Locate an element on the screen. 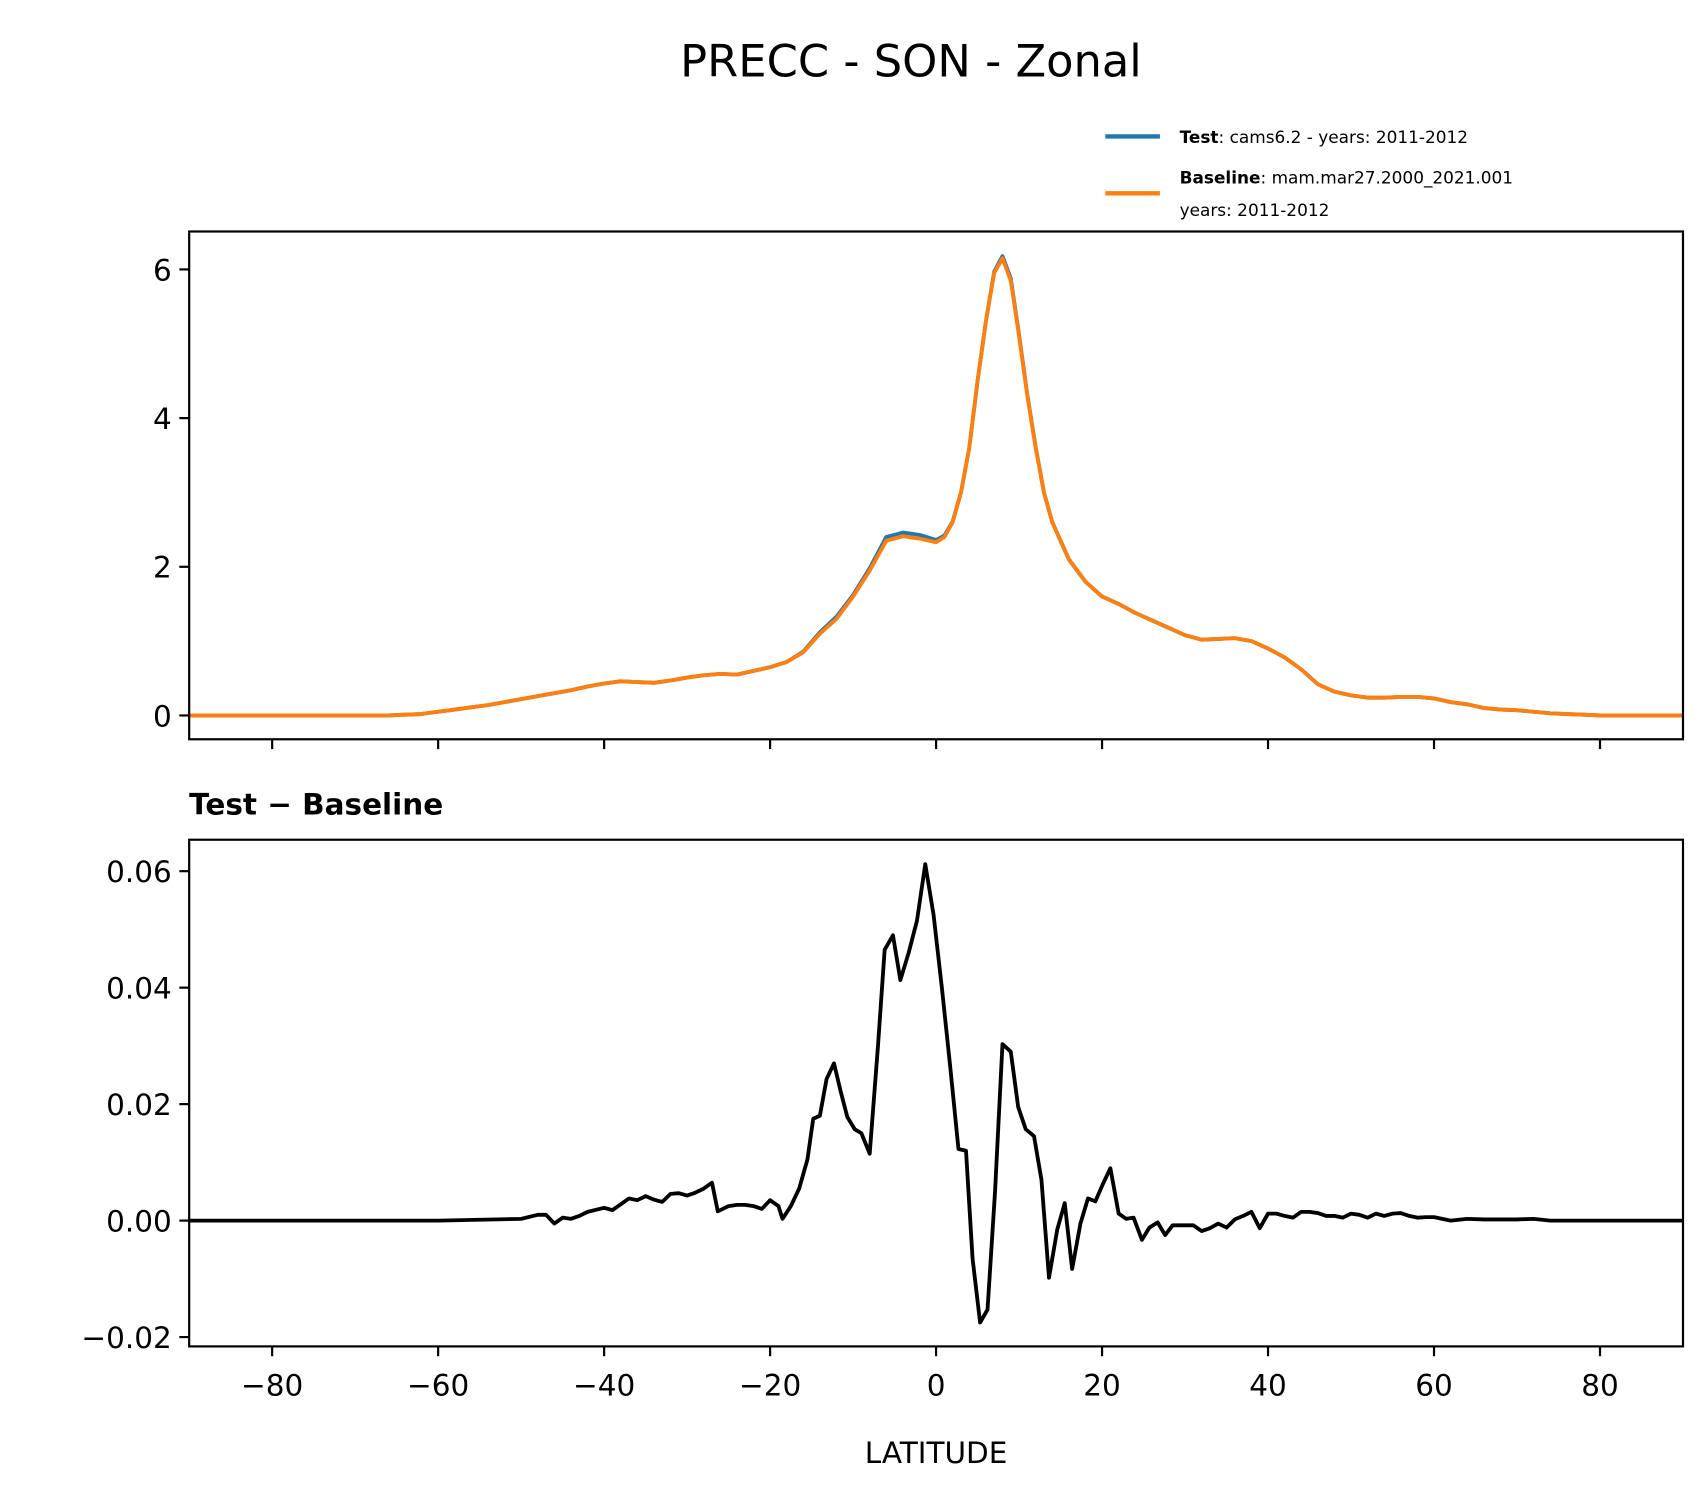 This screenshot has width=1704, height=1496. x-tick-label: 60 is located at coordinates (1433, 1386).